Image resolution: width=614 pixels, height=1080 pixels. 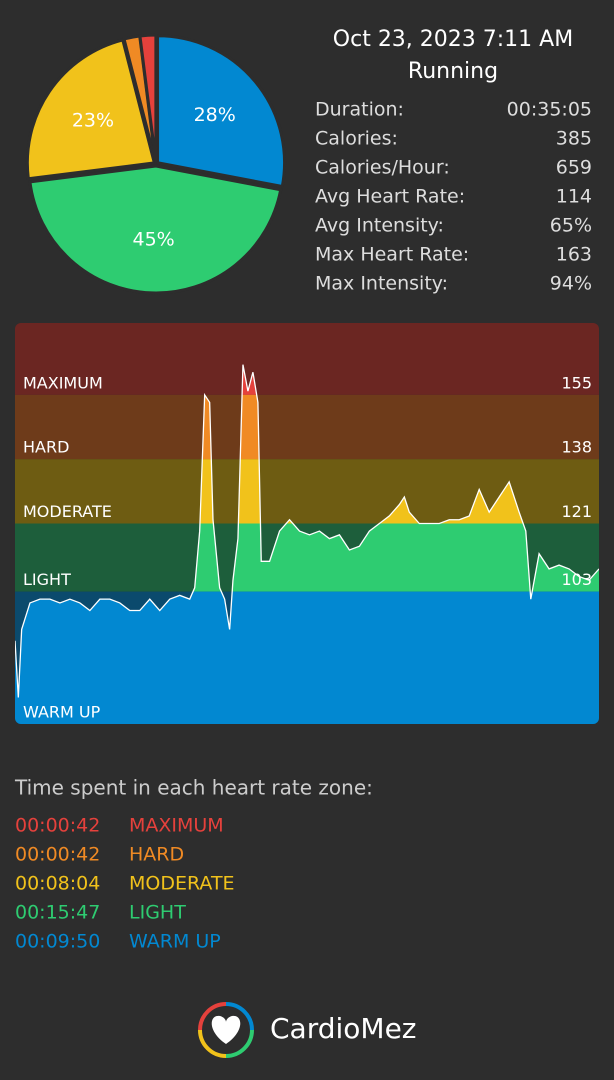 What do you see at coordinates (57, 942) in the screenshot?
I see `zone-time: 00:09:50` at bounding box center [57, 942].